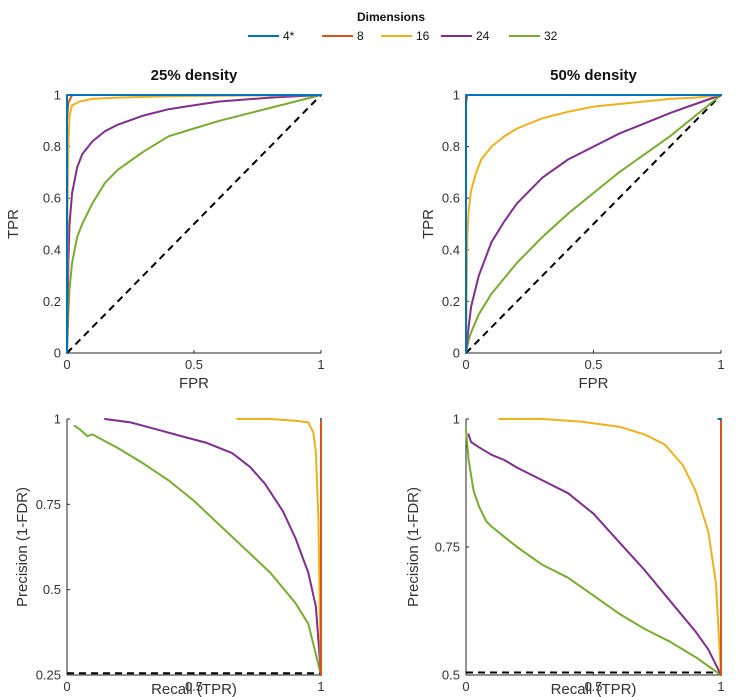  What do you see at coordinates (593, 364) in the screenshot?
I see `roc50-xtick-label: 0.5` at bounding box center [593, 364].